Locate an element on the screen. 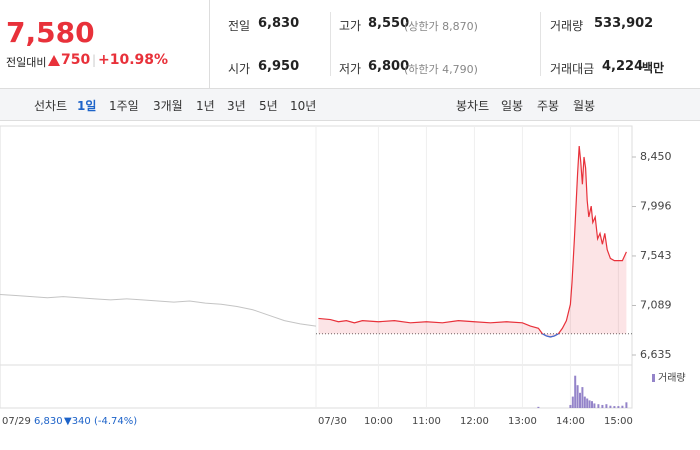 The image size is (700, 450). tab-bar: 선차트 1일 1주일 3개월 1년 3년 5년 10년 봉차트 일봉 주봉 월봉 is located at coordinates (350, 104).